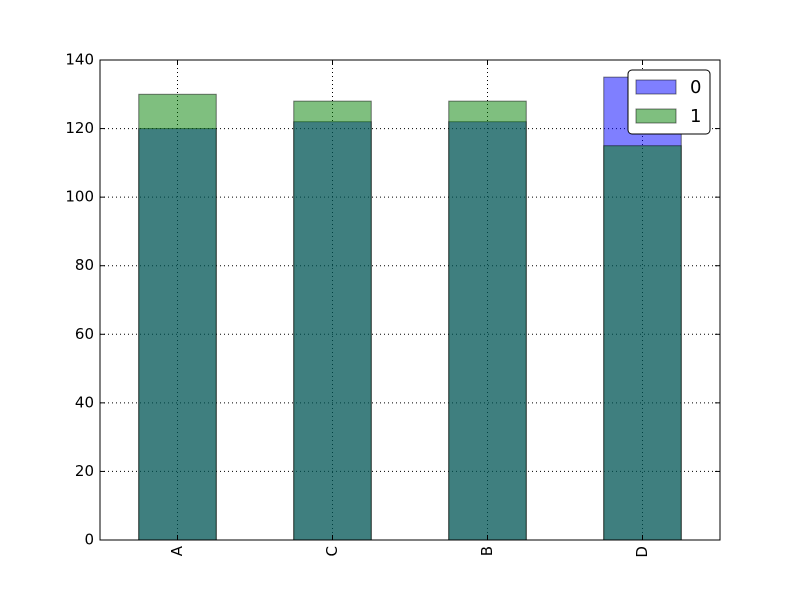 The image size is (800, 600). What do you see at coordinates (84, 402) in the screenshot?
I see `y-tick-label: 40` at bounding box center [84, 402].